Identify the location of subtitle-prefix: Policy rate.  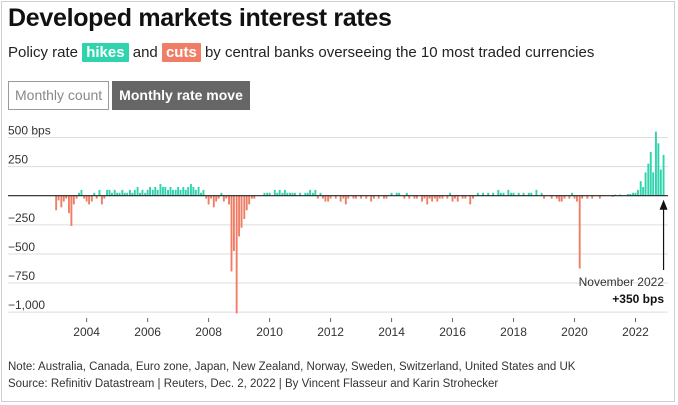
(43, 52).